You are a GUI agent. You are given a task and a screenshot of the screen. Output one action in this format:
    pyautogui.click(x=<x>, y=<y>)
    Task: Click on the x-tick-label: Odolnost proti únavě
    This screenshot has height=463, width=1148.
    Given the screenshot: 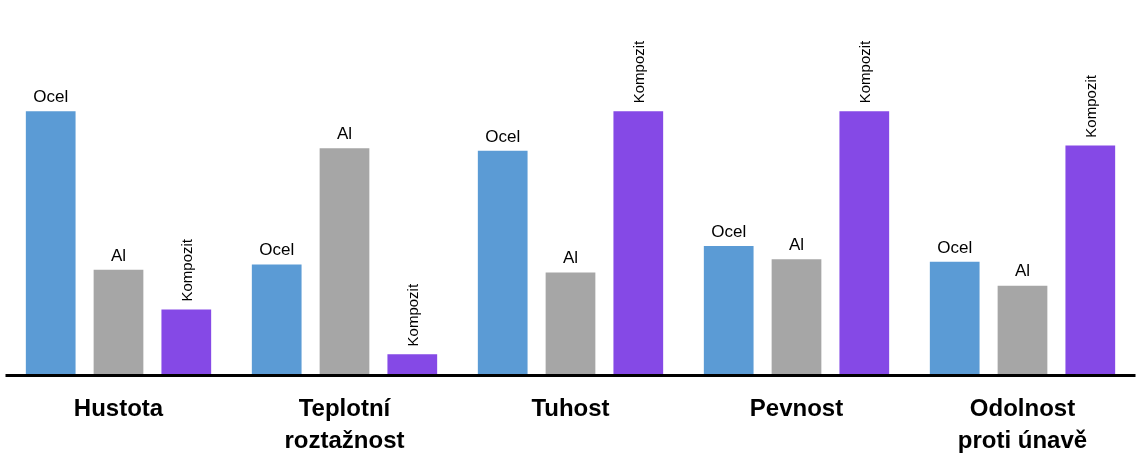 What is the action you would take?
    pyautogui.click(x=1022, y=423)
    